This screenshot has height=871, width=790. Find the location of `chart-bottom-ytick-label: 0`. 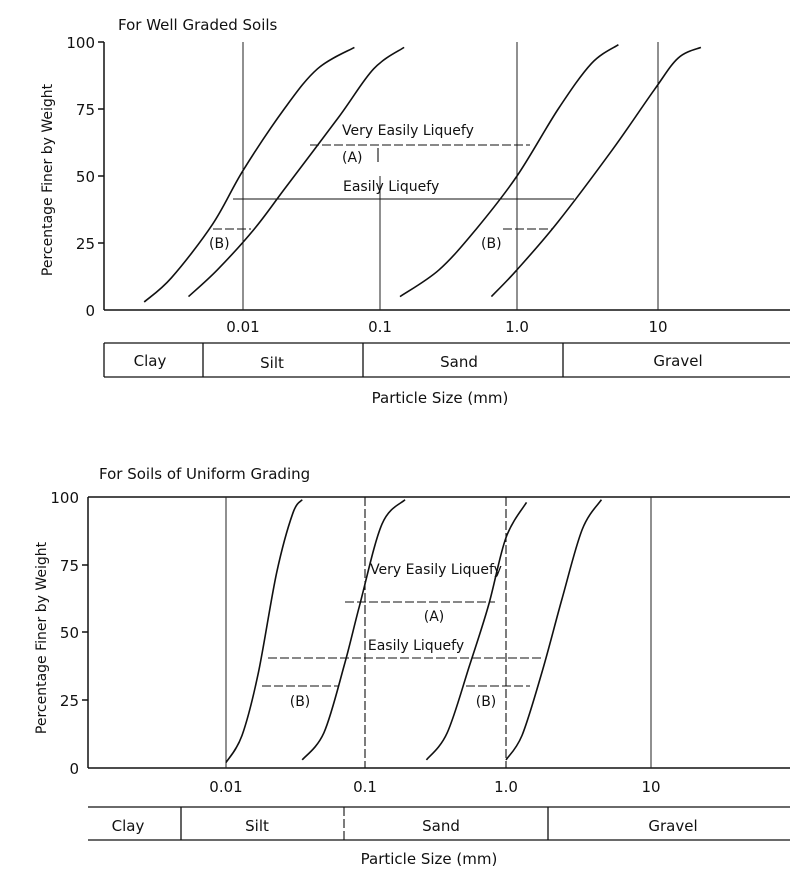

chart-bottom-ytick-label: 0 is located at coordinates (74, 769).